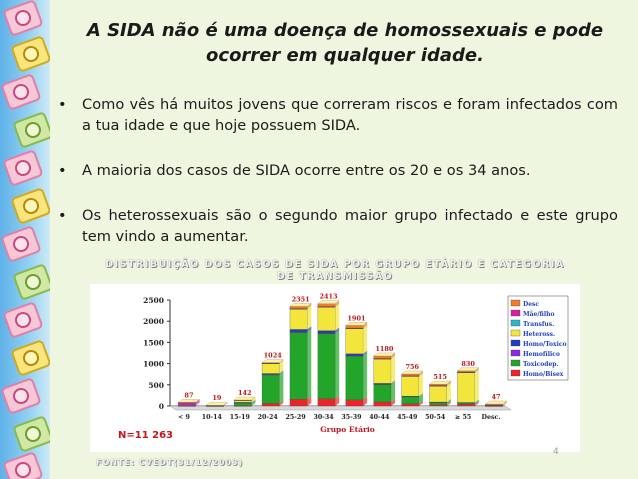 The width and height of the screenshot is (638, 479). I want to click on sample-size-annotation: N=11 263, so click(145, 435).